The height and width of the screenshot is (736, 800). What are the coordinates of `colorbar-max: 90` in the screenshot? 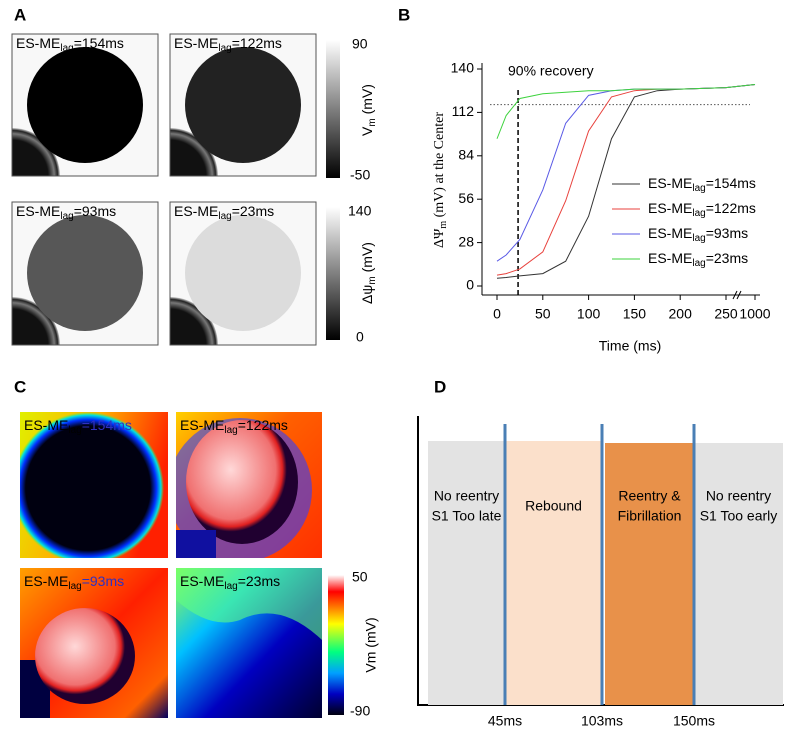 It's located at (360, 44).